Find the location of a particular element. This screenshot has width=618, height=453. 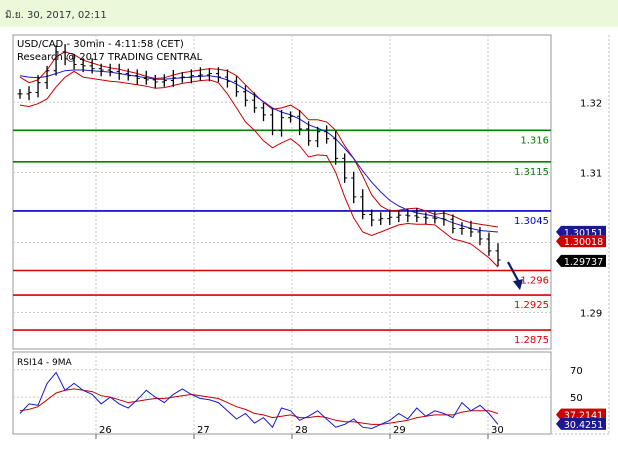

price-axis: 1.321.311.31.29 is located at coordinates (591, 208).